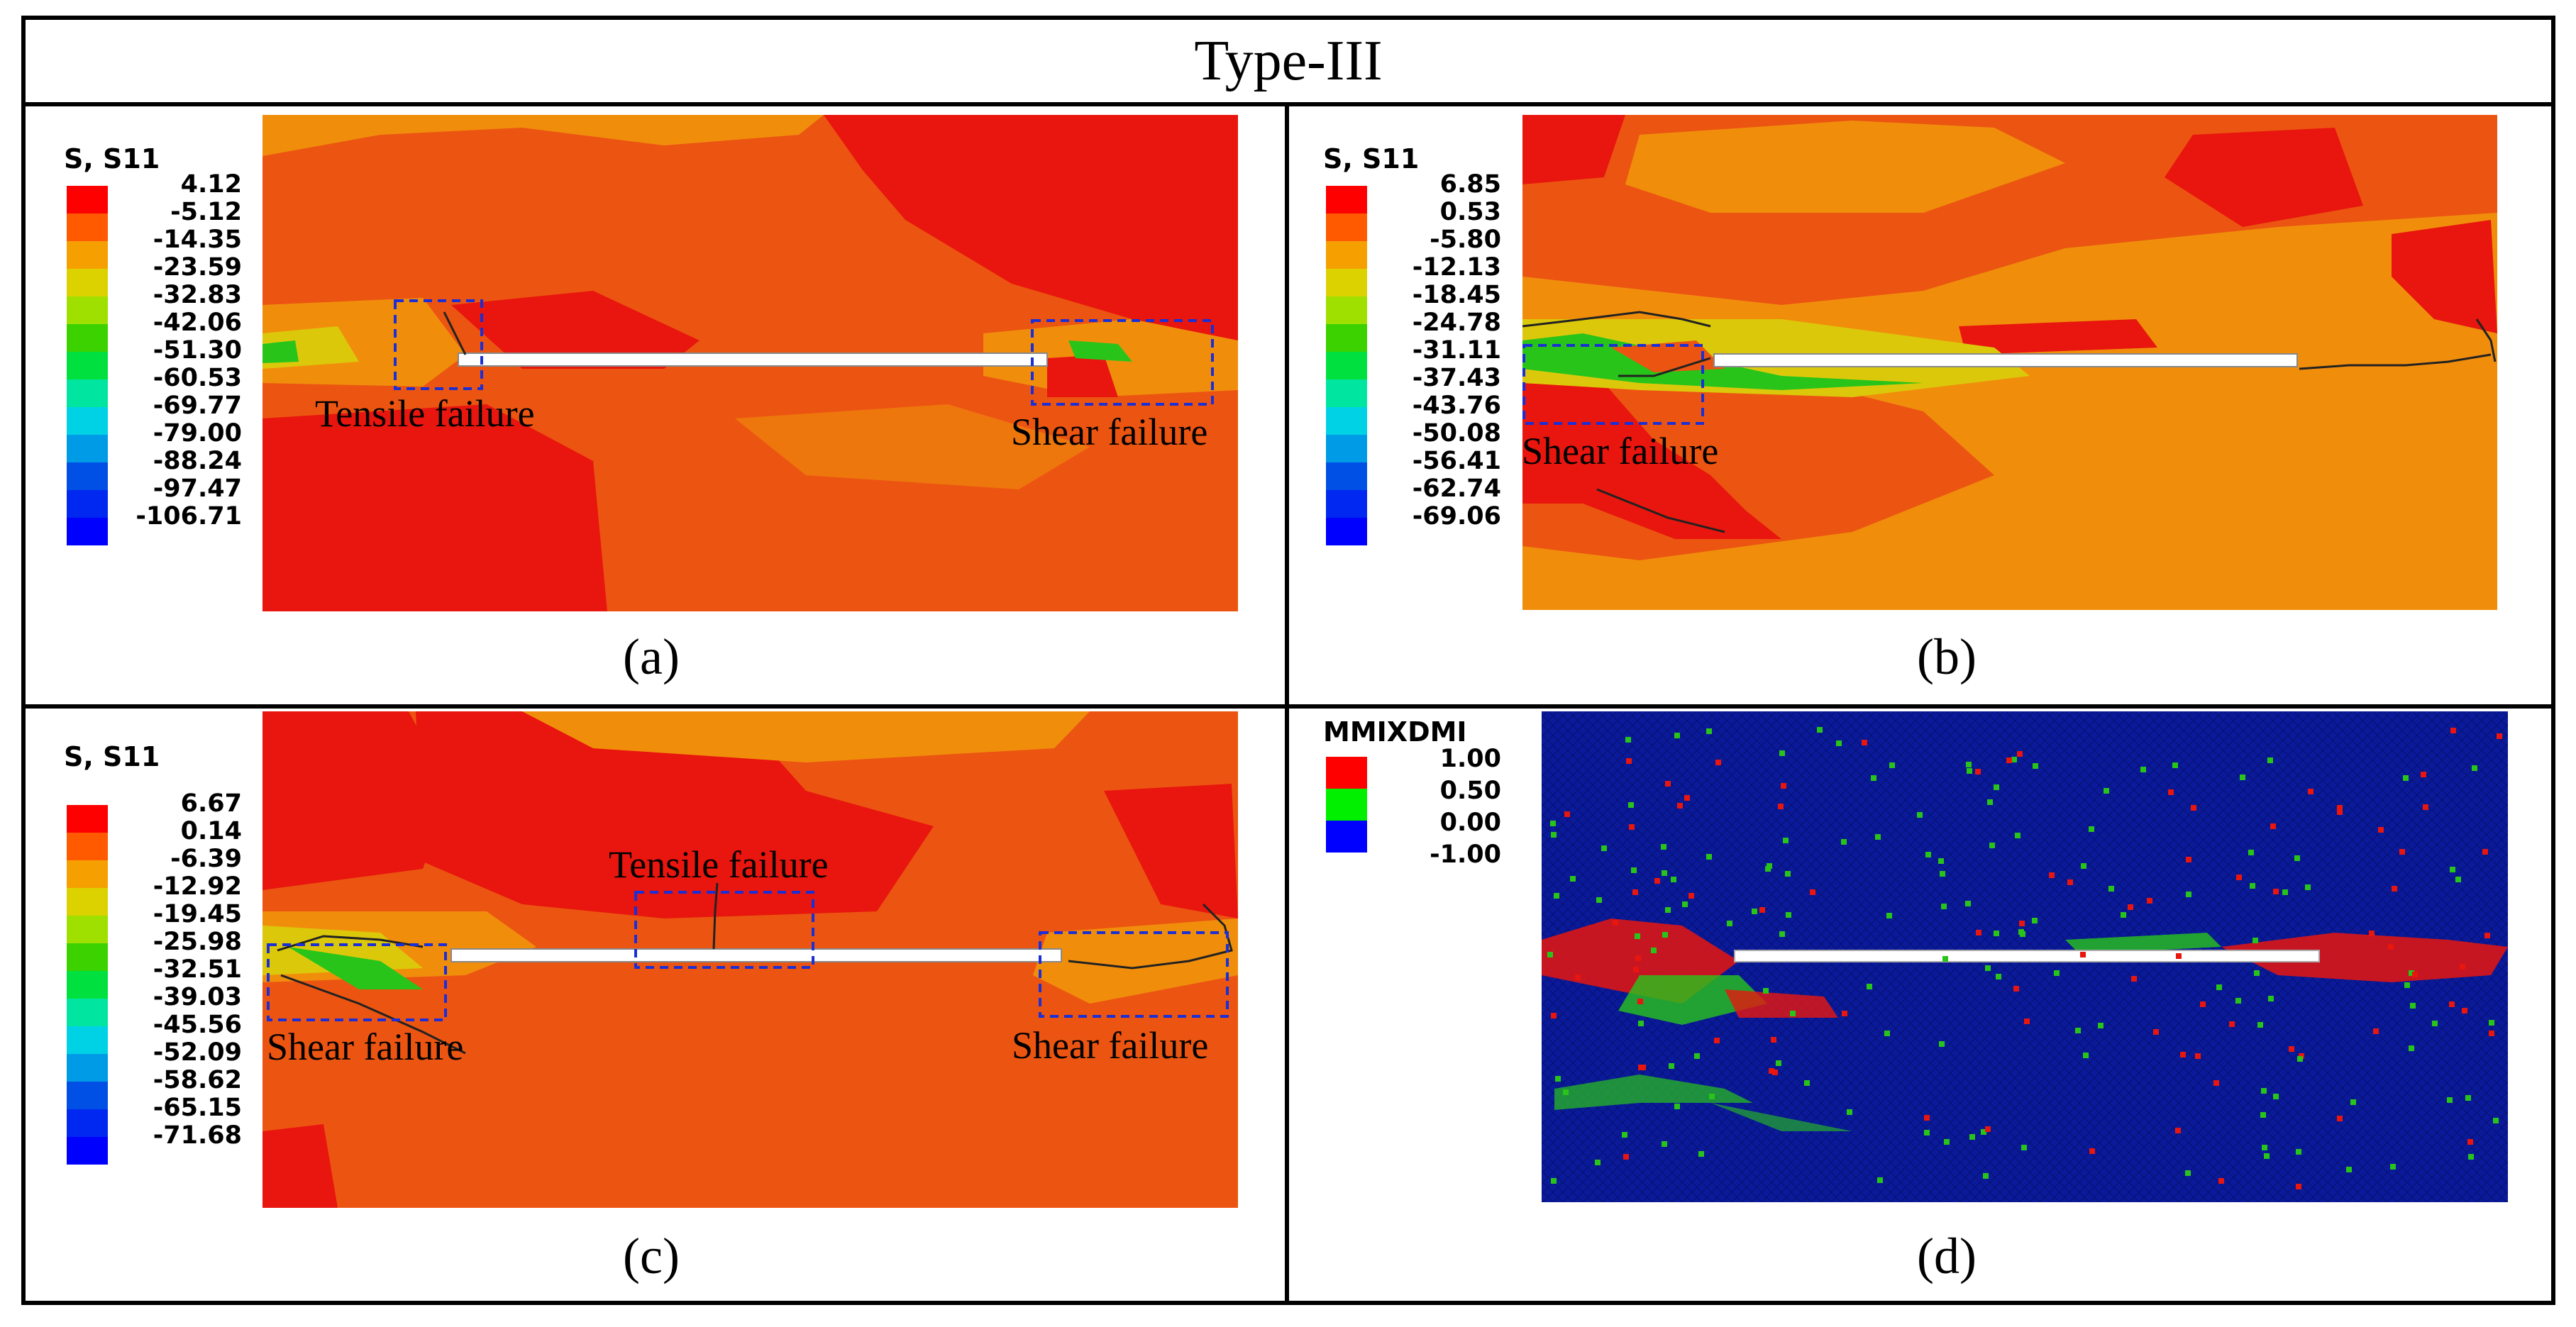 This screenshot has width=2576, height=1327. I want to click on legend-swatches, so click(87, 365).